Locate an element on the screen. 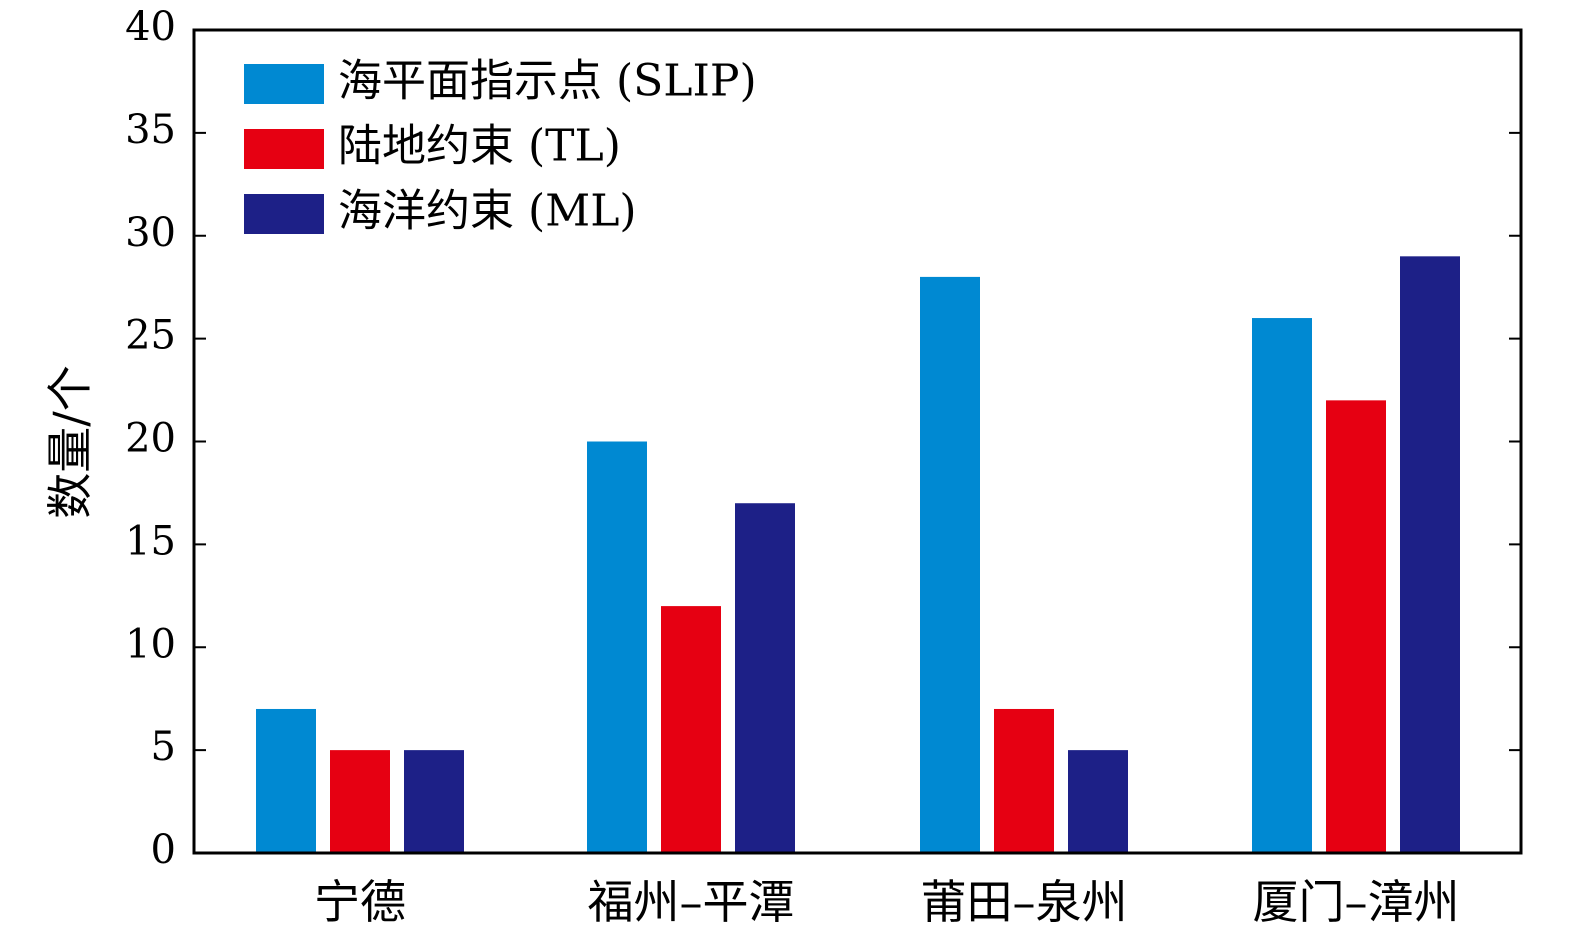 The height and width of the screenshot is (944, 1575). x-category-label-0: 宁德 is located at coordinates (360, 902).